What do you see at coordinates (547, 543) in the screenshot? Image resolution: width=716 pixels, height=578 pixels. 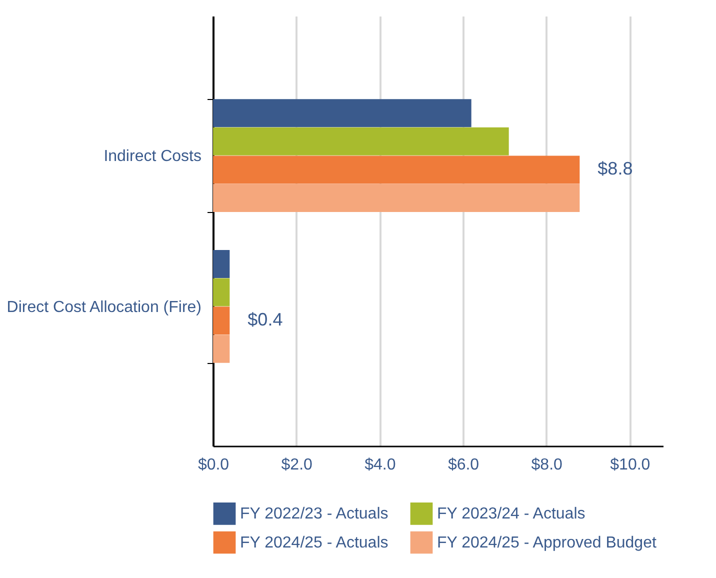 I see `legend-label: FY 2024/25 - Approved Budget` at bounding box center [547, 543].